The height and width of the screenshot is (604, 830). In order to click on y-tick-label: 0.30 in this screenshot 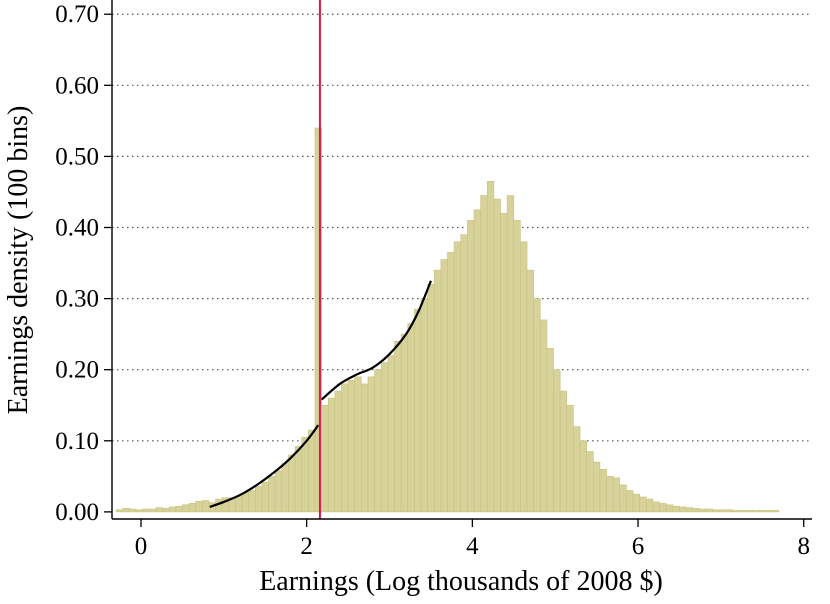, I will do `click(77, 299)`.